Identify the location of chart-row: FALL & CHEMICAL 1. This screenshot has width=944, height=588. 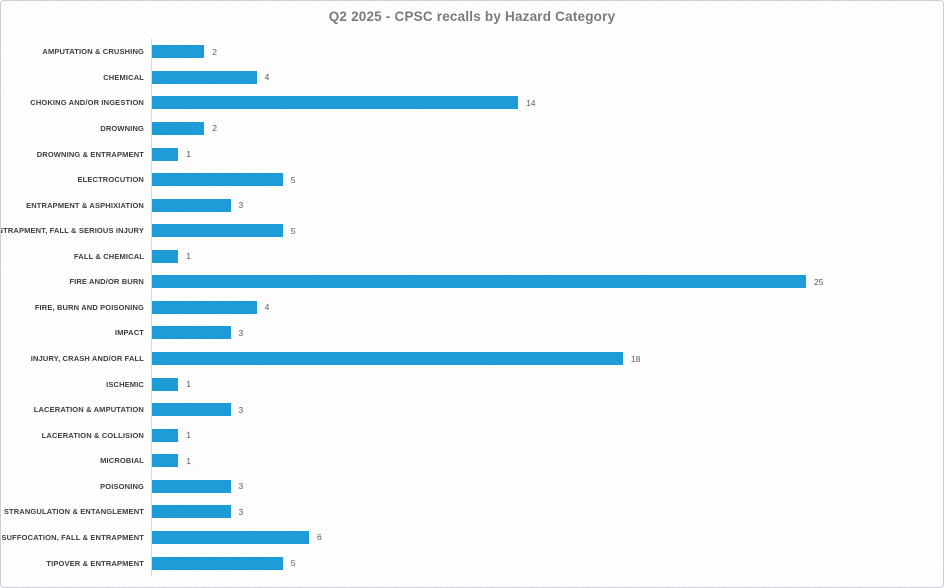
(472, 256).